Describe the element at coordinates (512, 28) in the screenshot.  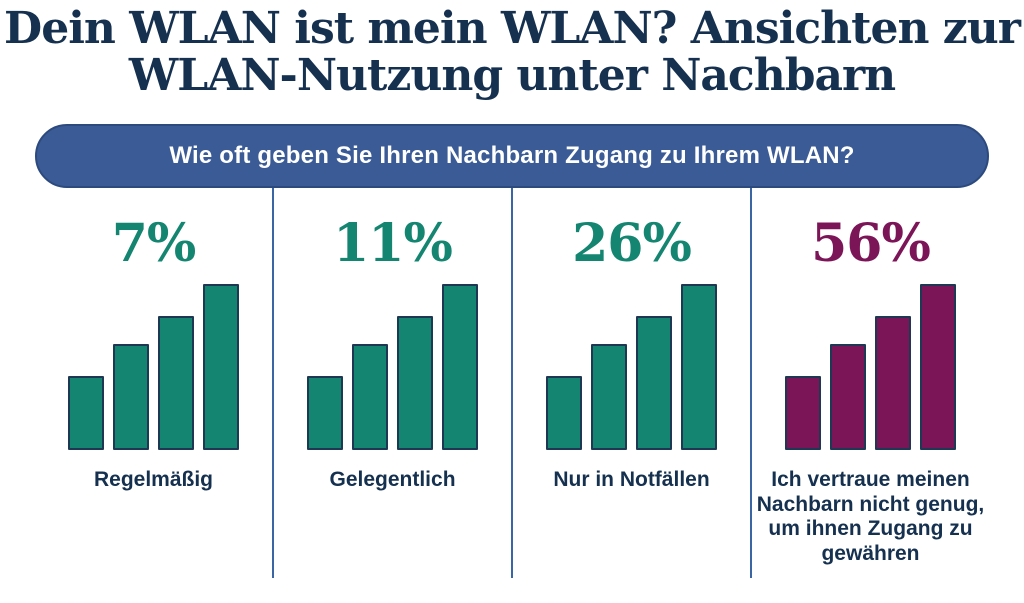
I see `title-line-1: Dein WLAN ist mein WLAN? Ansichten zur` at that location.